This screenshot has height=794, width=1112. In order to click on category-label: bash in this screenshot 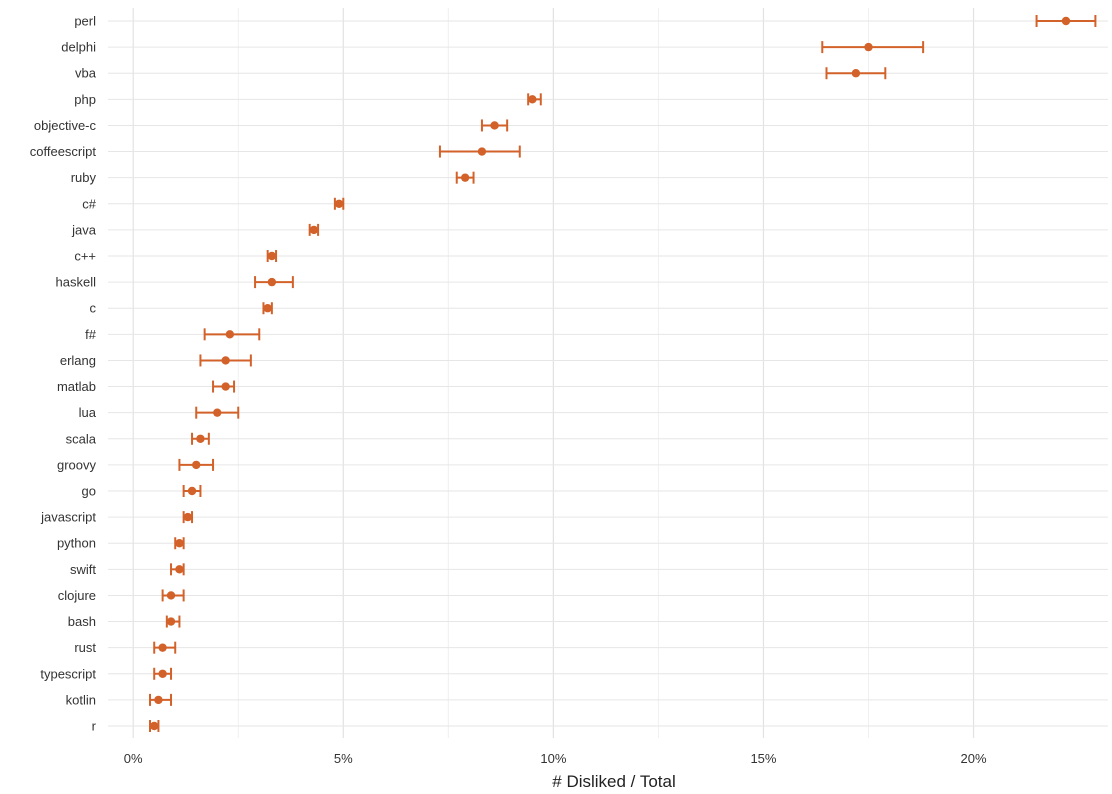, I will do `click(82, 621)`.